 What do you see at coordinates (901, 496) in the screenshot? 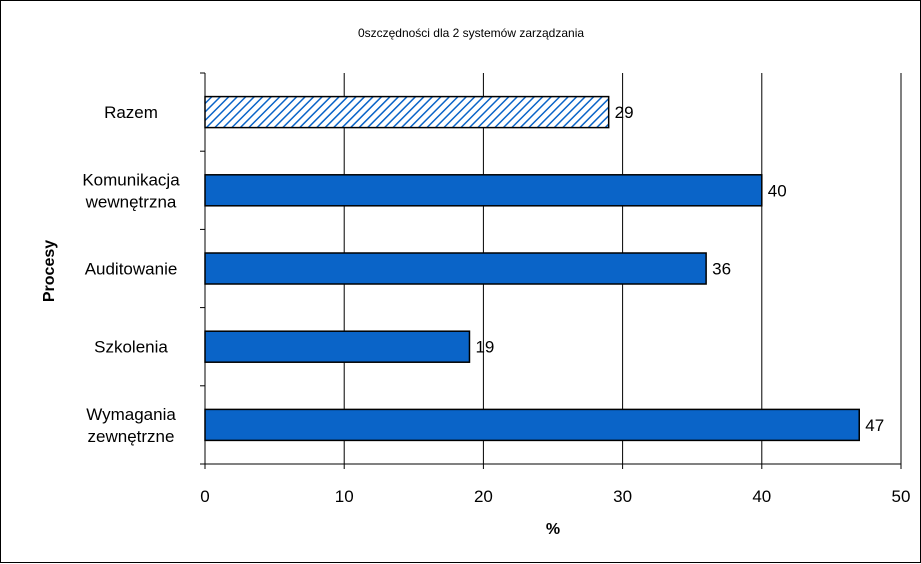
I see `x-tick-label: 50` at bounding box center [901, 496].